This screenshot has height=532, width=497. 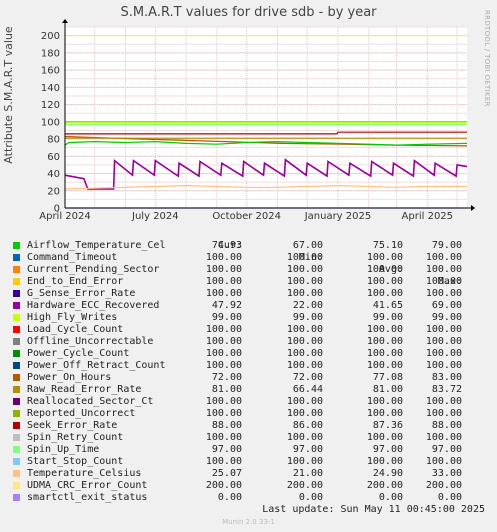 I want to click on series-line-seek-error-rate, so click(x=266, y=133).